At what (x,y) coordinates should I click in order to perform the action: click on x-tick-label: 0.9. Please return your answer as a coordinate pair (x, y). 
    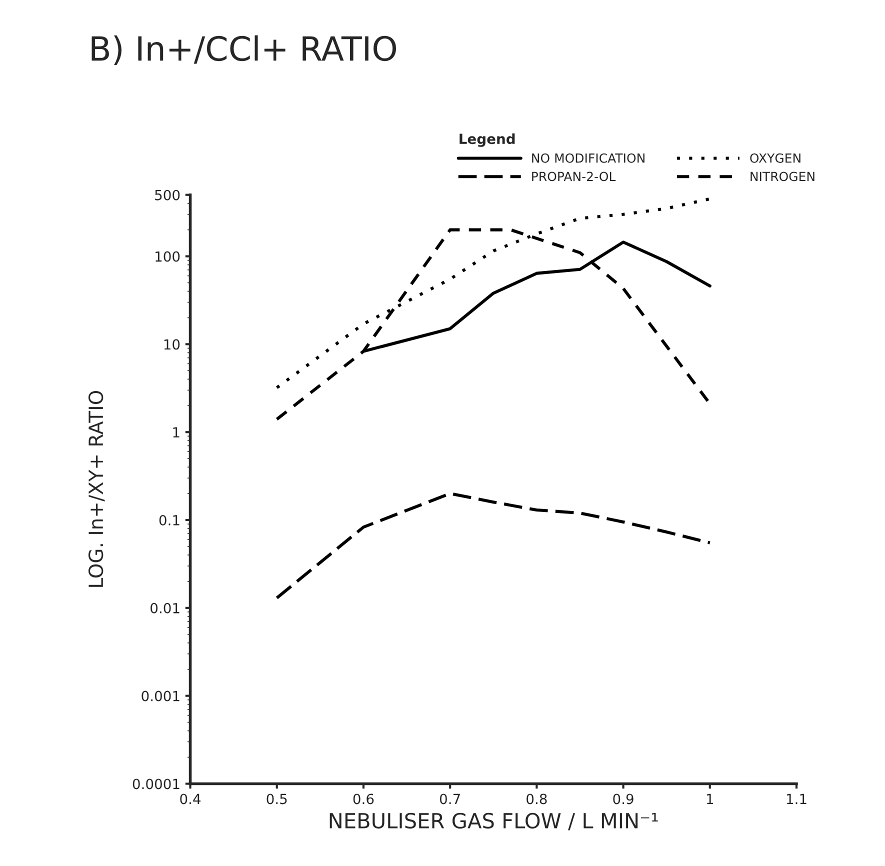
    Looking at the image, I should click on (623, 799).